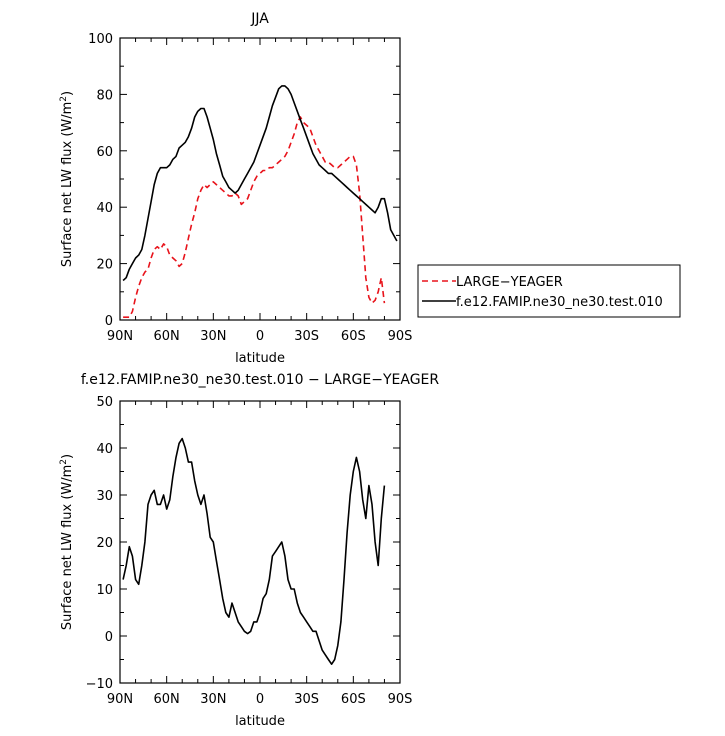 Image resolution: width=725 pixels, height=736 pixels. Describe the element at coordinates (259, 19) in the screenshot. I see `top-chart-title: JJA` at that location.